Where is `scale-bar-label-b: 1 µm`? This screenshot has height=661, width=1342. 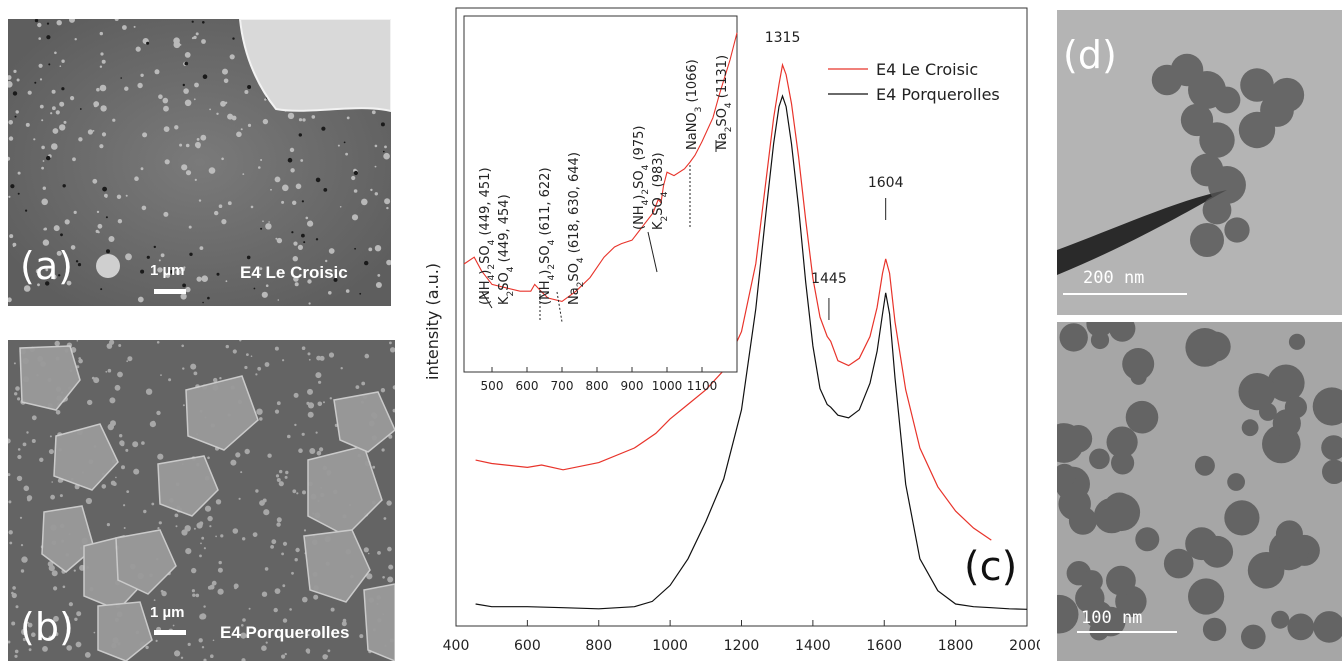
scale-bar-label-b: 1 µm is located at coordinates (167, 612).